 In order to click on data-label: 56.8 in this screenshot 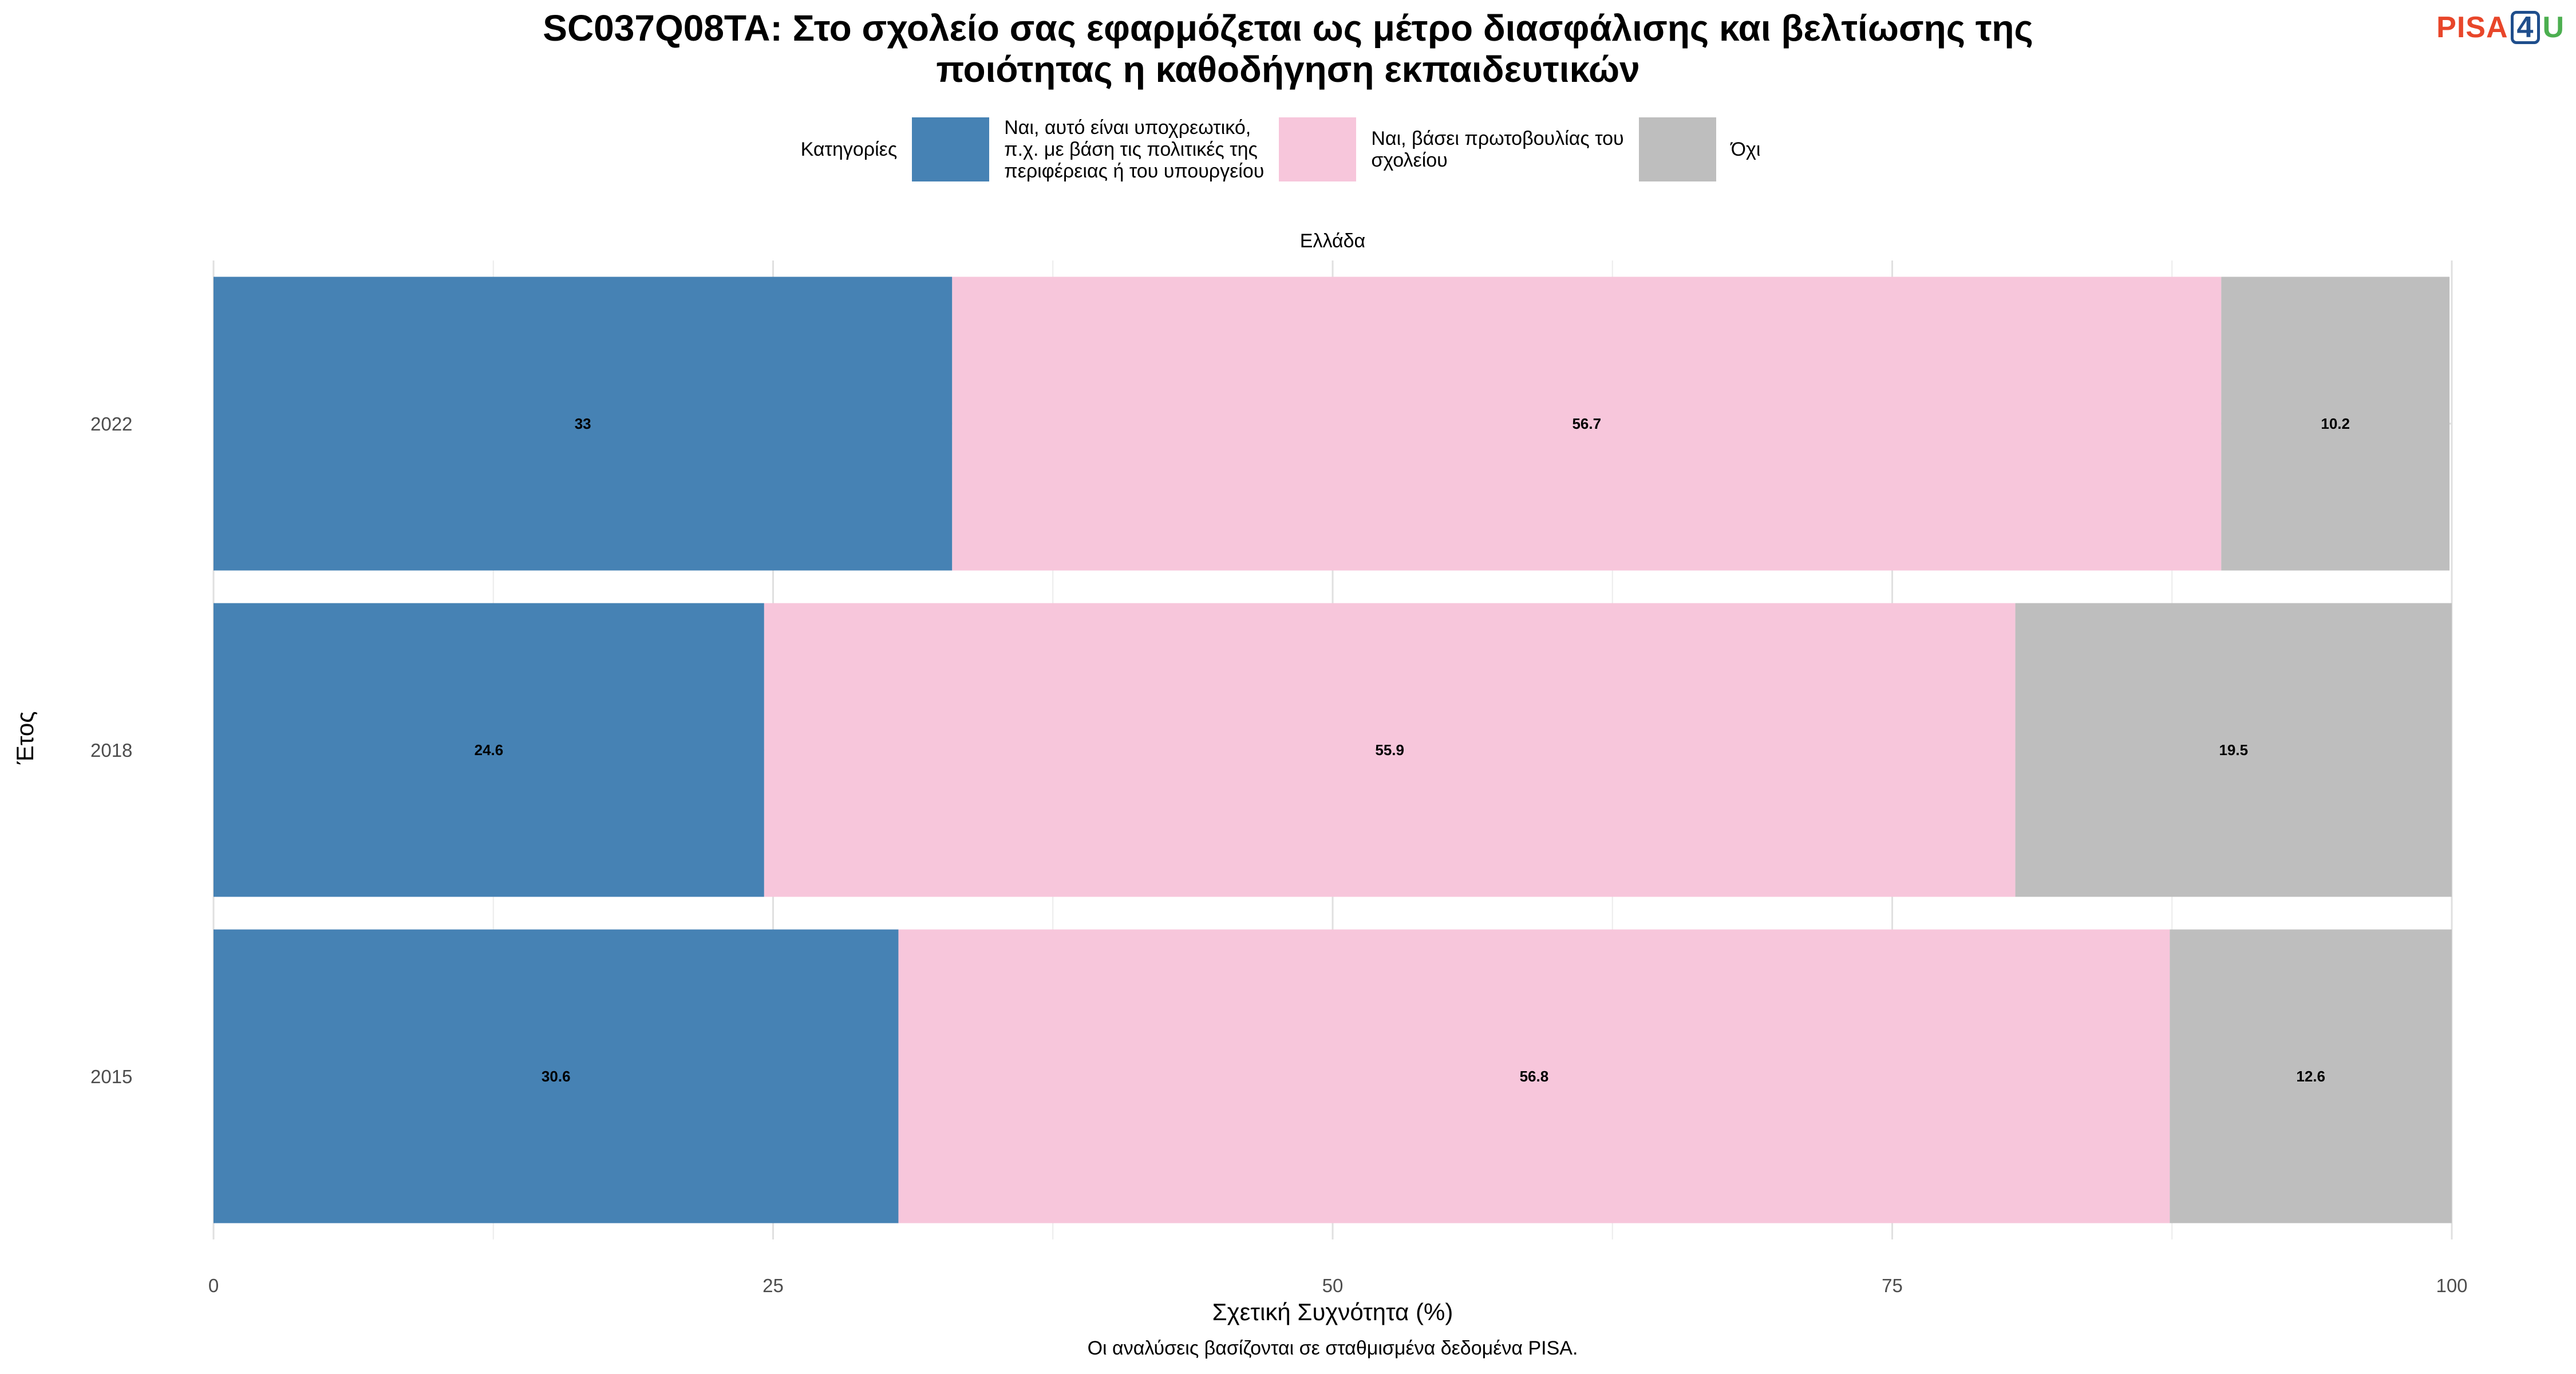, I will do `click(1534, 1076)`.